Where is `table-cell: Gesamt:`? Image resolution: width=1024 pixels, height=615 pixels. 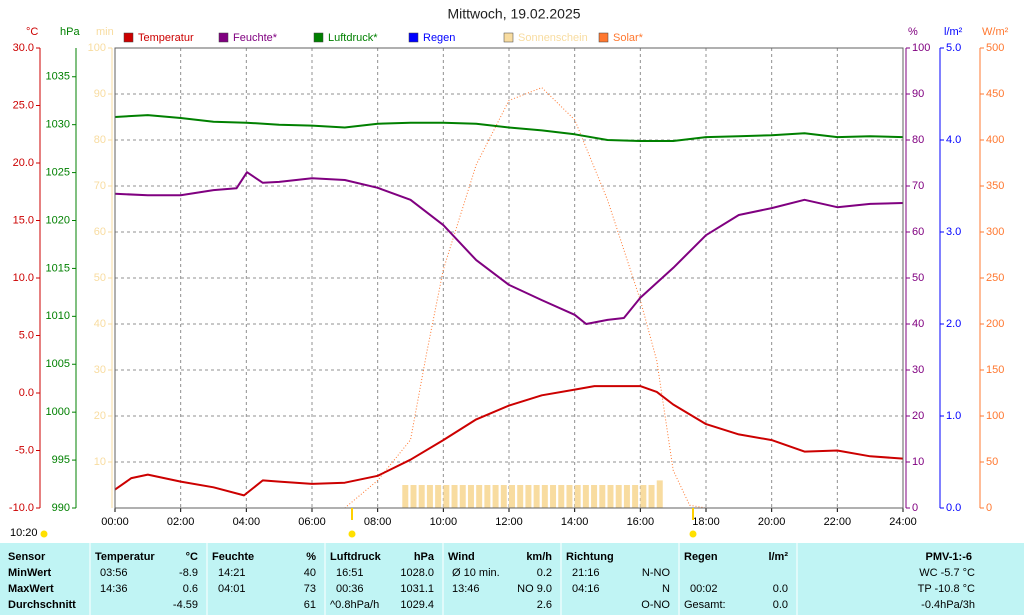 table-cell: Gesamt: is located at coordinates (705, 605).